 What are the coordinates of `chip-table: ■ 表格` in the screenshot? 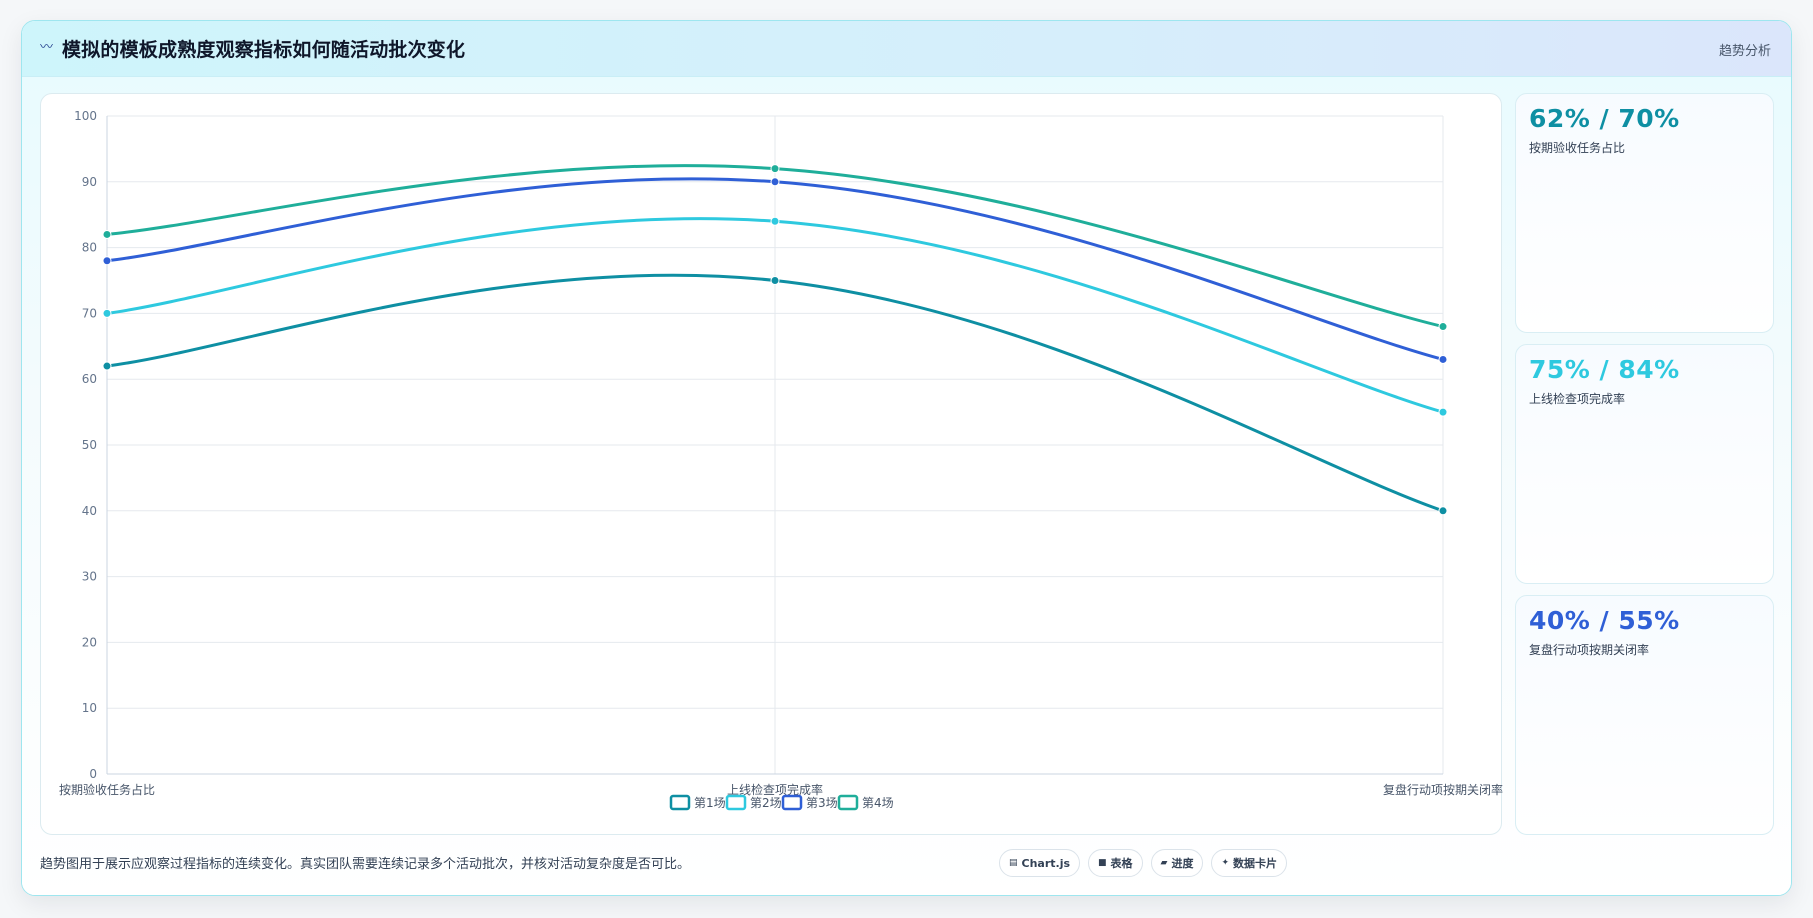 It's located at (1115, 863).